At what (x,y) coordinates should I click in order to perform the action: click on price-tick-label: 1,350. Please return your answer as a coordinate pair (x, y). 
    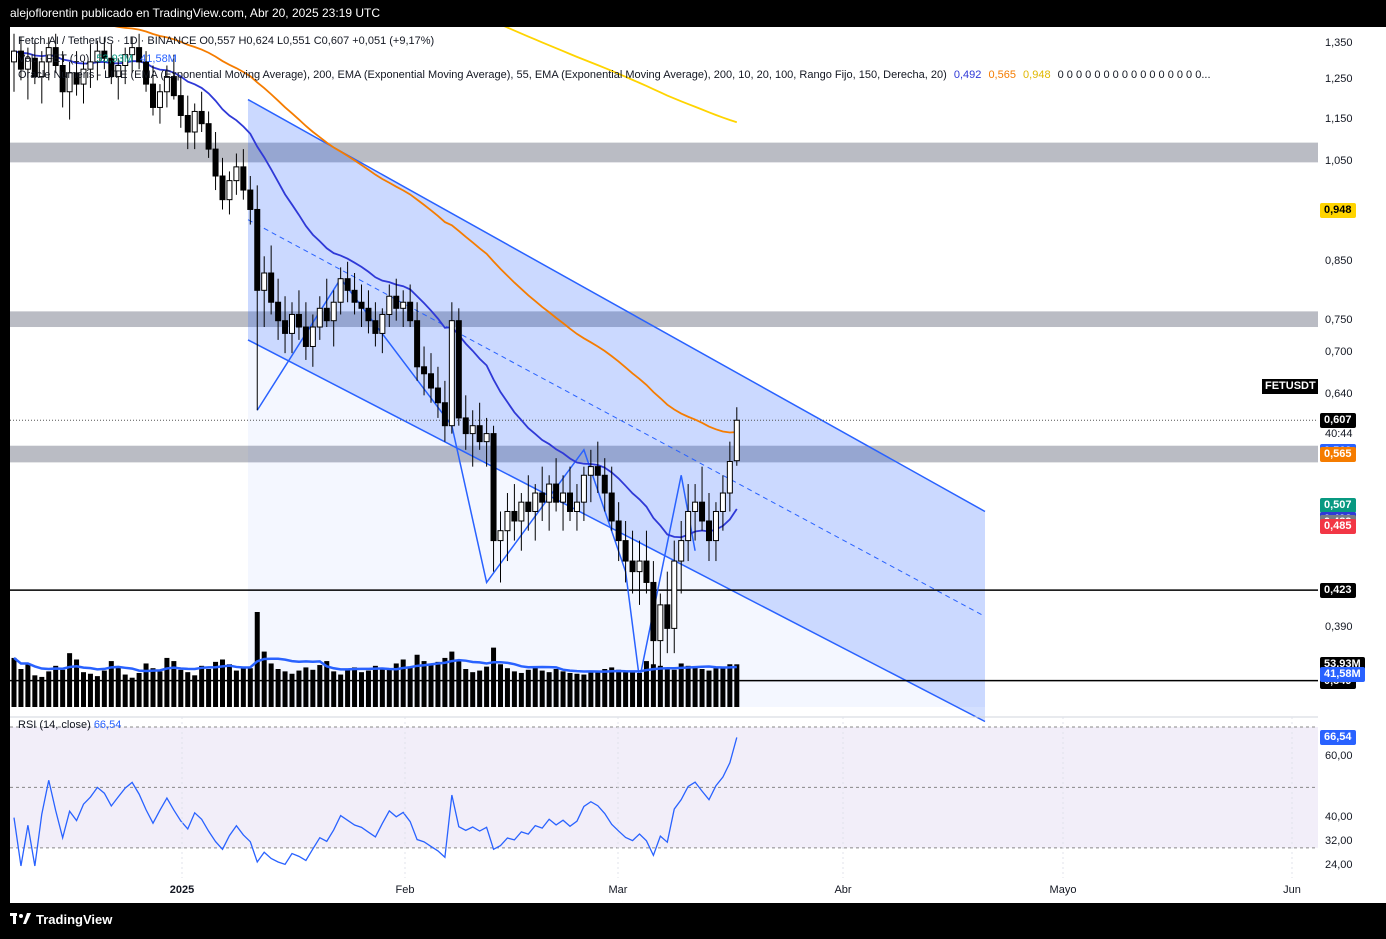
    Looking at the image, I should click on (1339, 43).